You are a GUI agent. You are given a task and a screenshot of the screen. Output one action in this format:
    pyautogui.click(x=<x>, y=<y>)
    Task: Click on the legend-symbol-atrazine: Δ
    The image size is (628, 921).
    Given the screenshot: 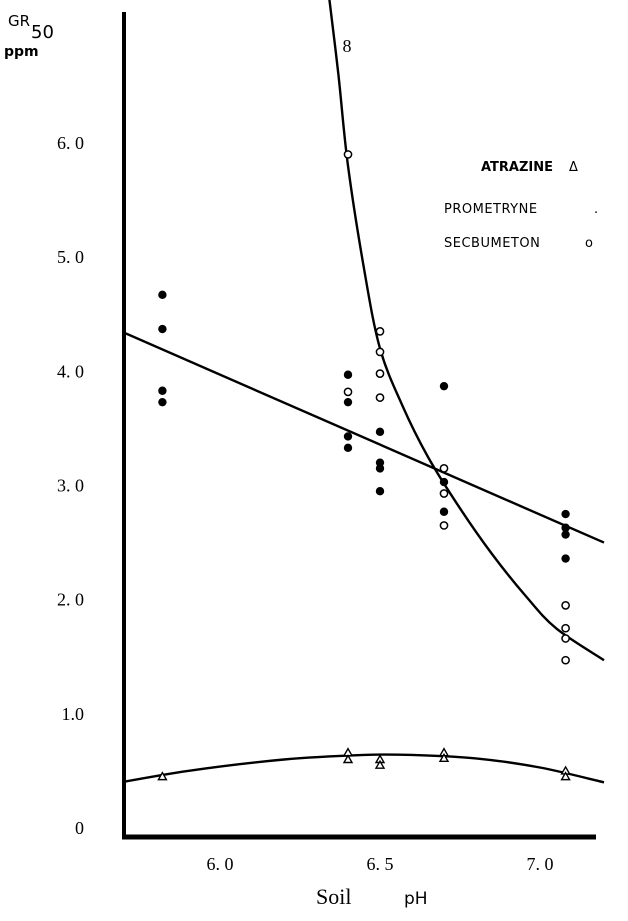 What is the action you would take?
    pyautogui.click(x=573, y=167)
    